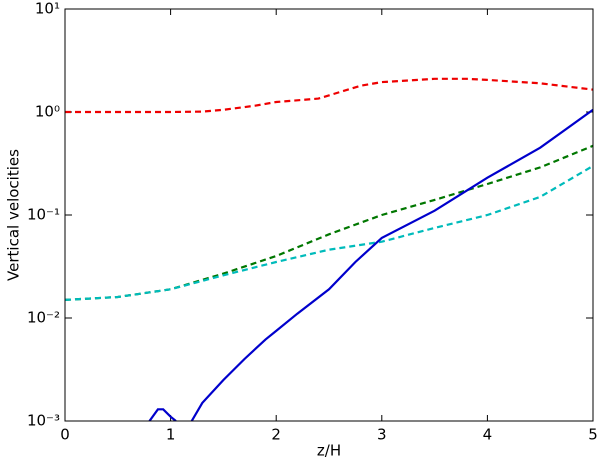  Describe the element at coordinates (488, 435) in the screenshot. I see `x-tick-label: 4` at that location.